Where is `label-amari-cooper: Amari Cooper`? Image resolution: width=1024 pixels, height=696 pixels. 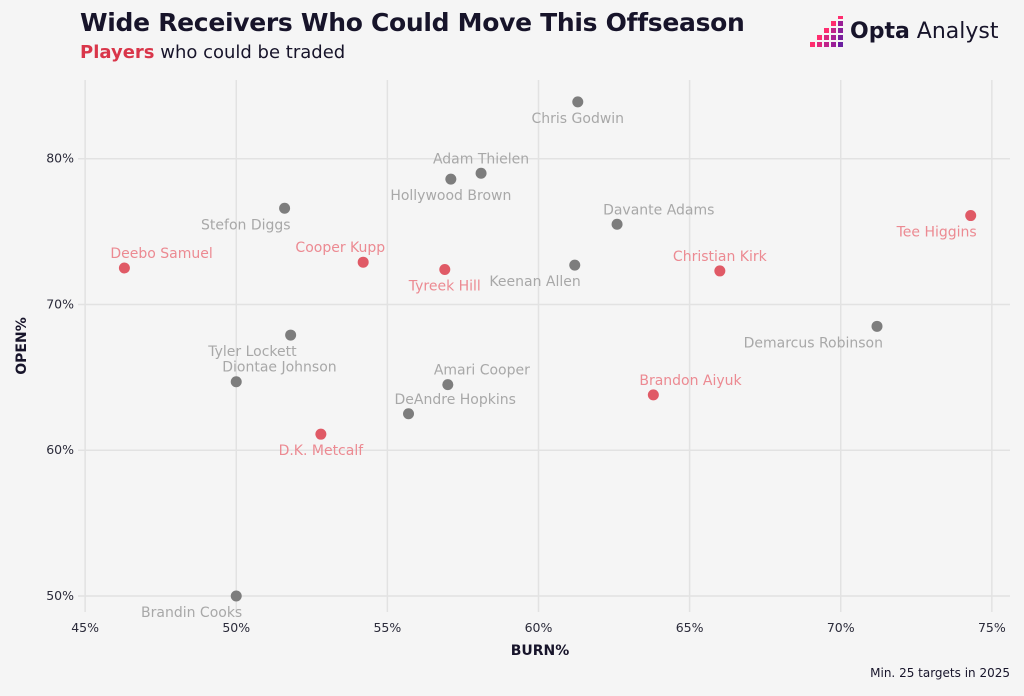 label-amari-cooper: Amari Cooper is located at coordinates (482, 371).